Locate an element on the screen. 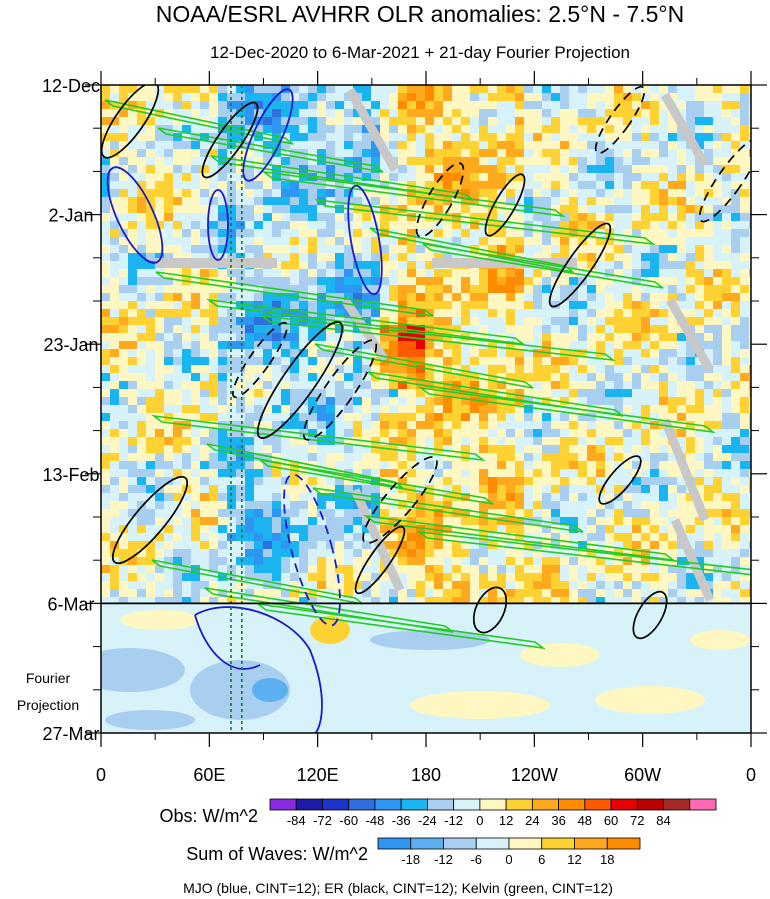 The height and width of the screenshot is (899, 770). kelvin-contour is located at coordinates (329, 610).